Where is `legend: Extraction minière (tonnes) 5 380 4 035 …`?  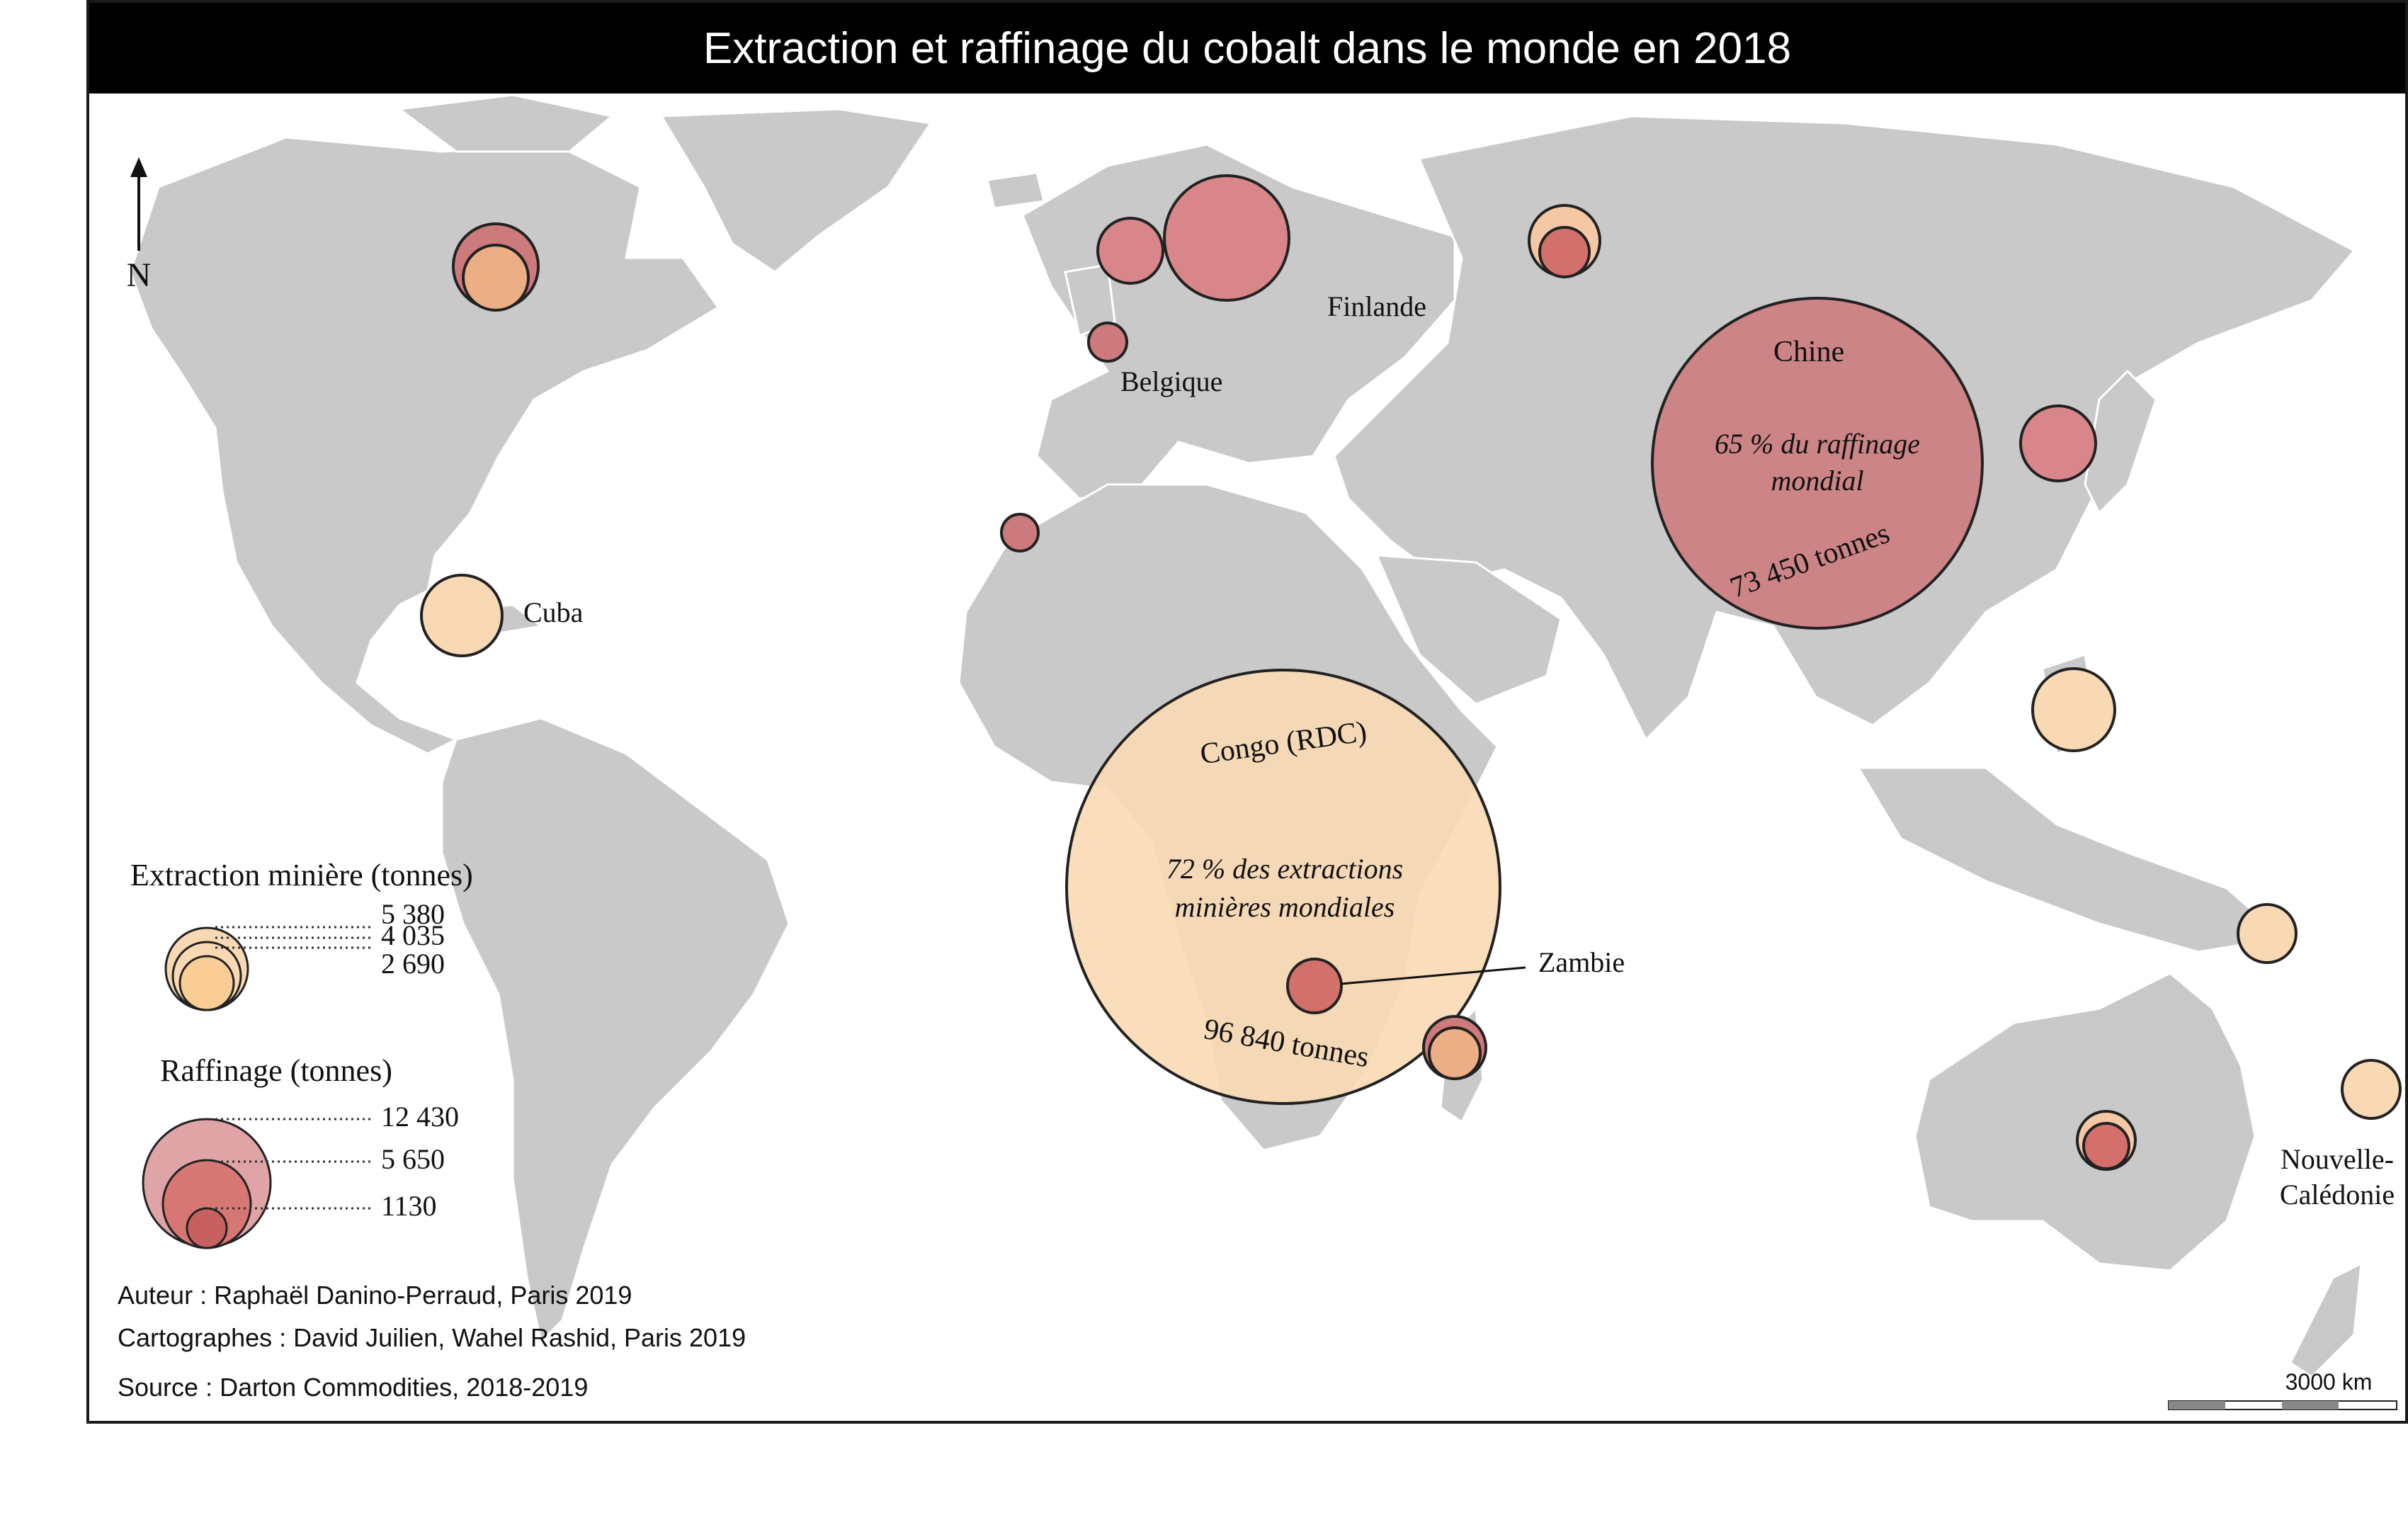 legend: Extraction minière (tonnes) 5 380 4 035 … is located at coordinates (301, 1053).